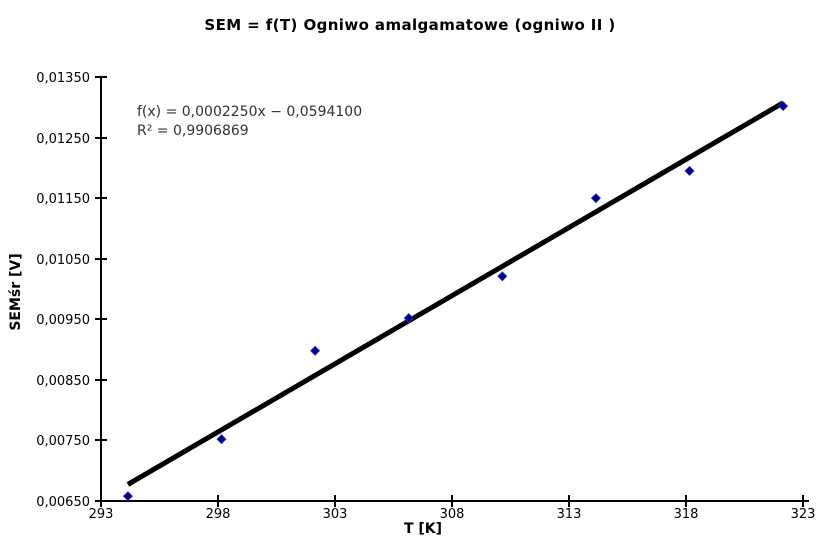 The image size is (820, 548). What do you see at coordinates (101, 514) in the screenshot?
I see `x-tick-label: 293` at bounding box center [101, 514].